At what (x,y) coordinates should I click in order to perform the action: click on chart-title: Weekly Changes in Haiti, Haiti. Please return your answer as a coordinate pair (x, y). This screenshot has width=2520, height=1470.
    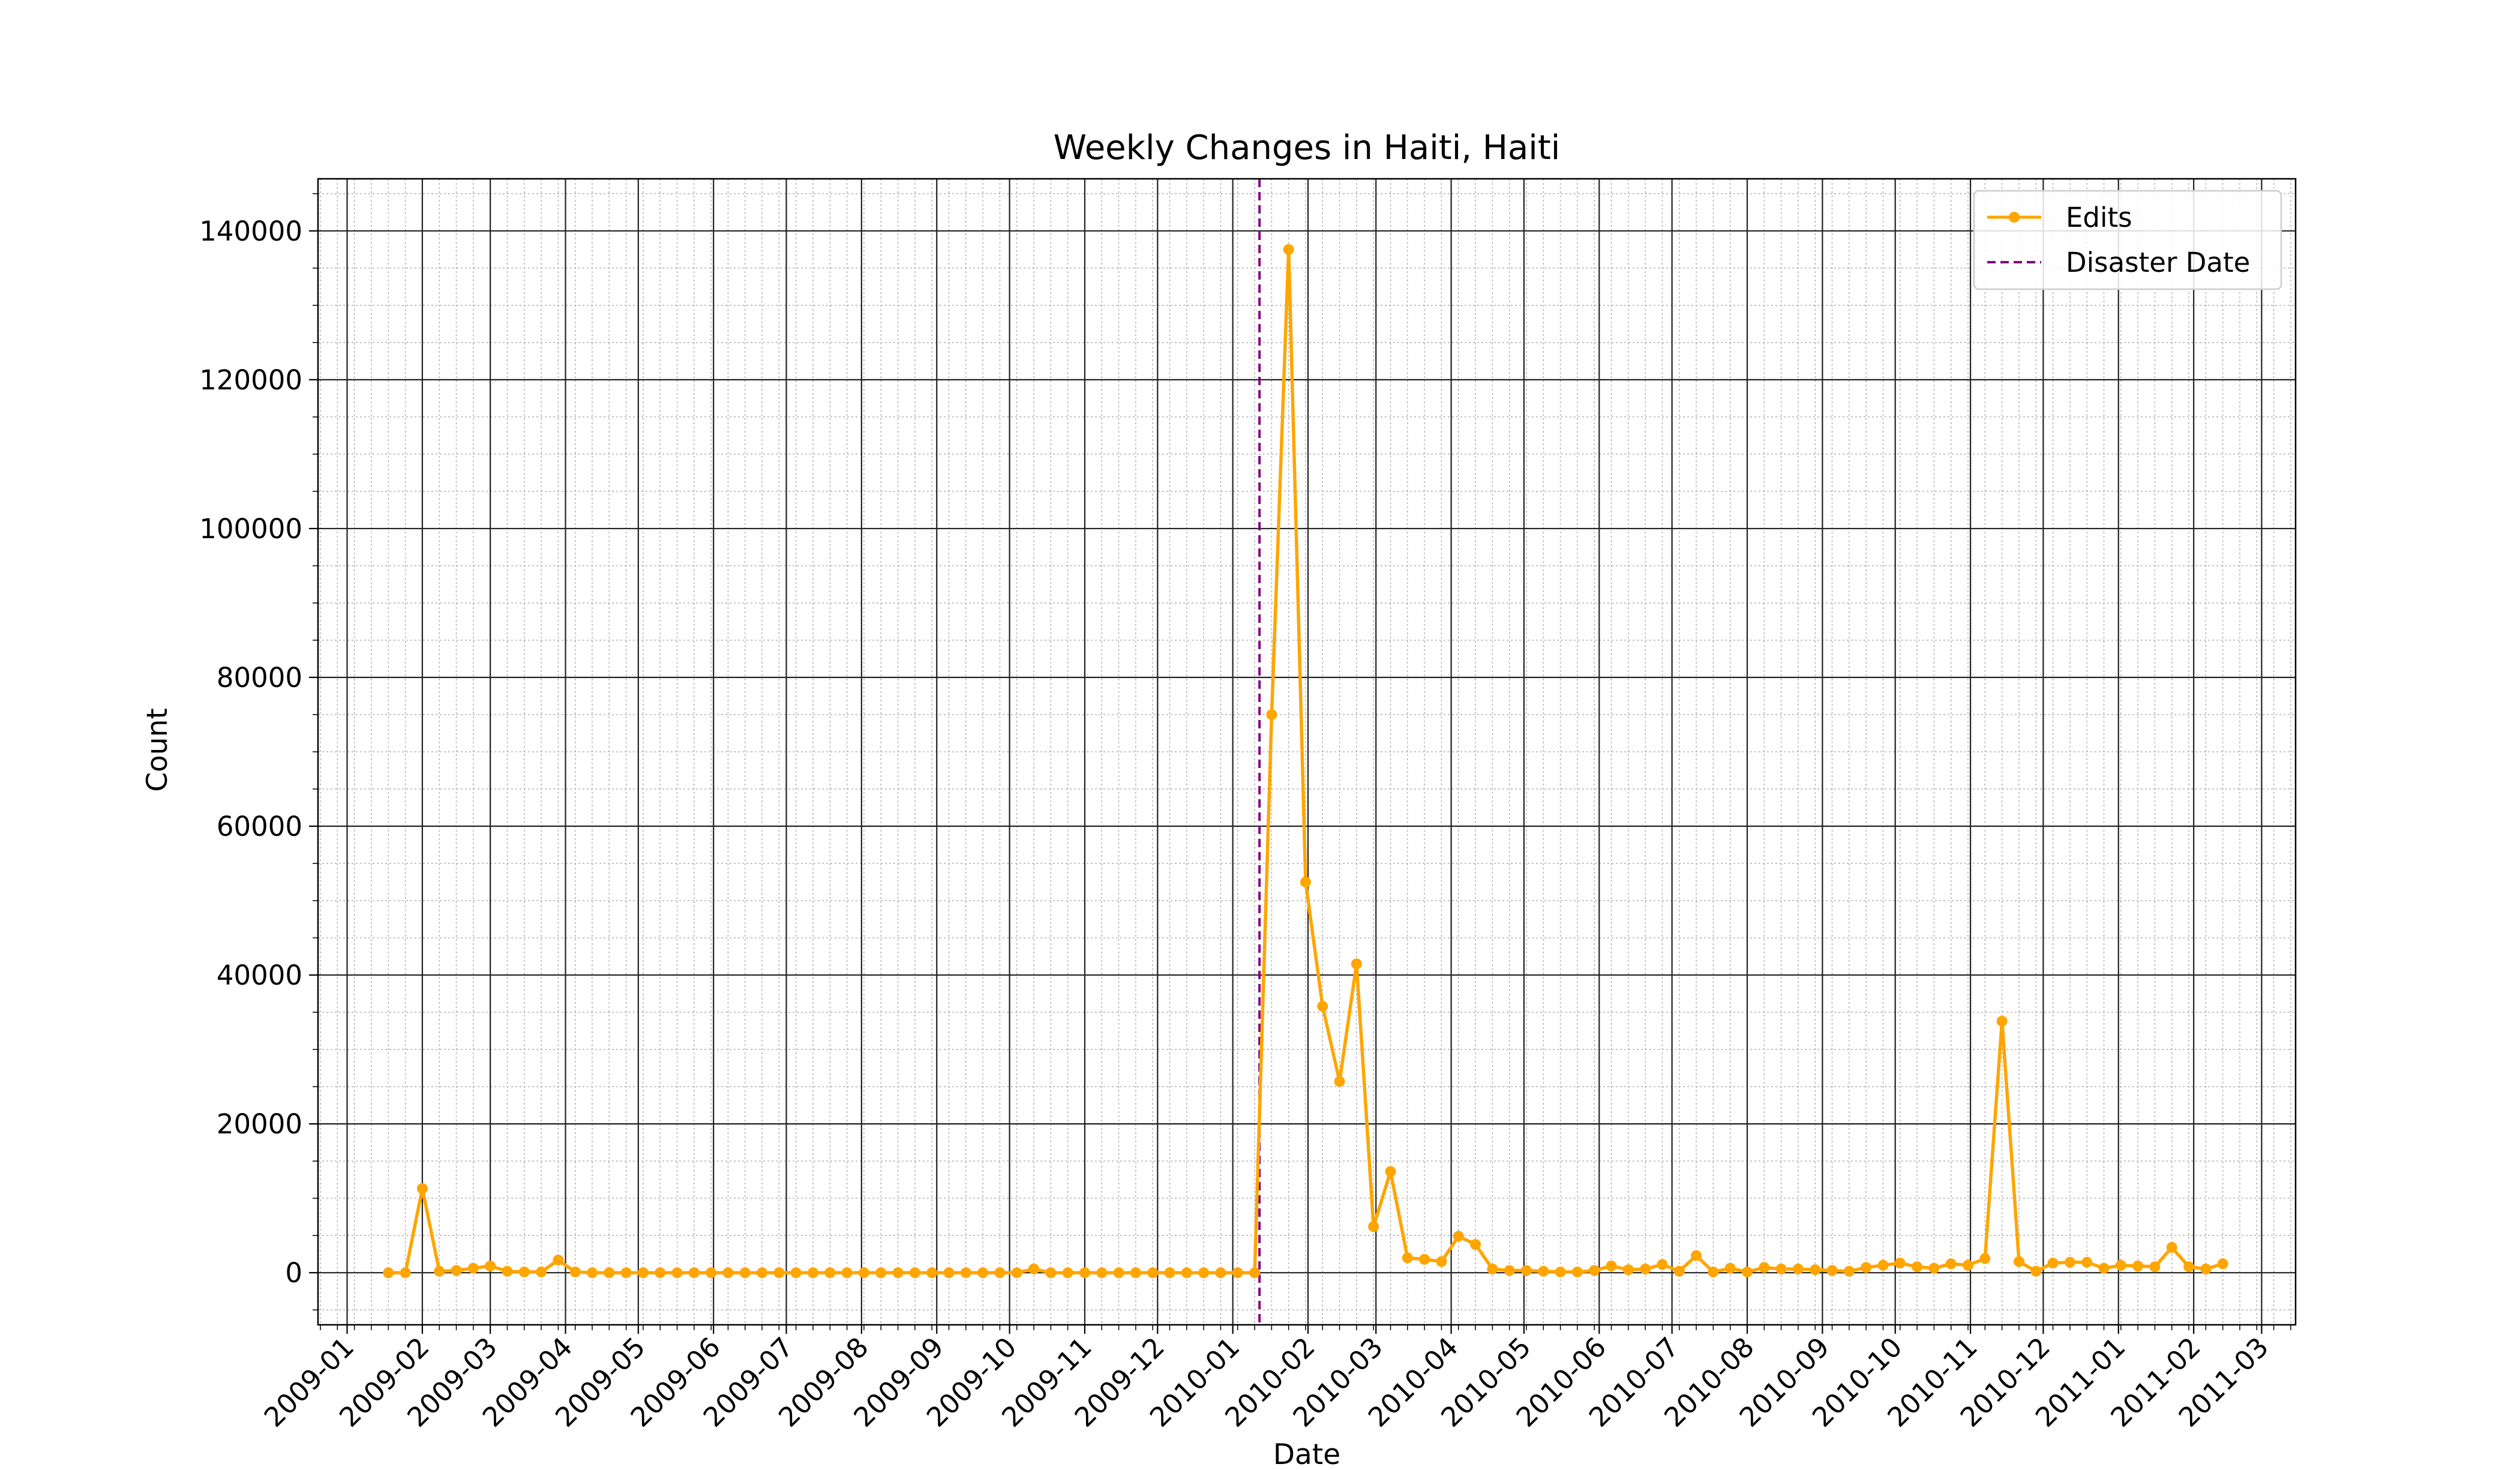
    Looking at the image, I should click on (1308, 147).